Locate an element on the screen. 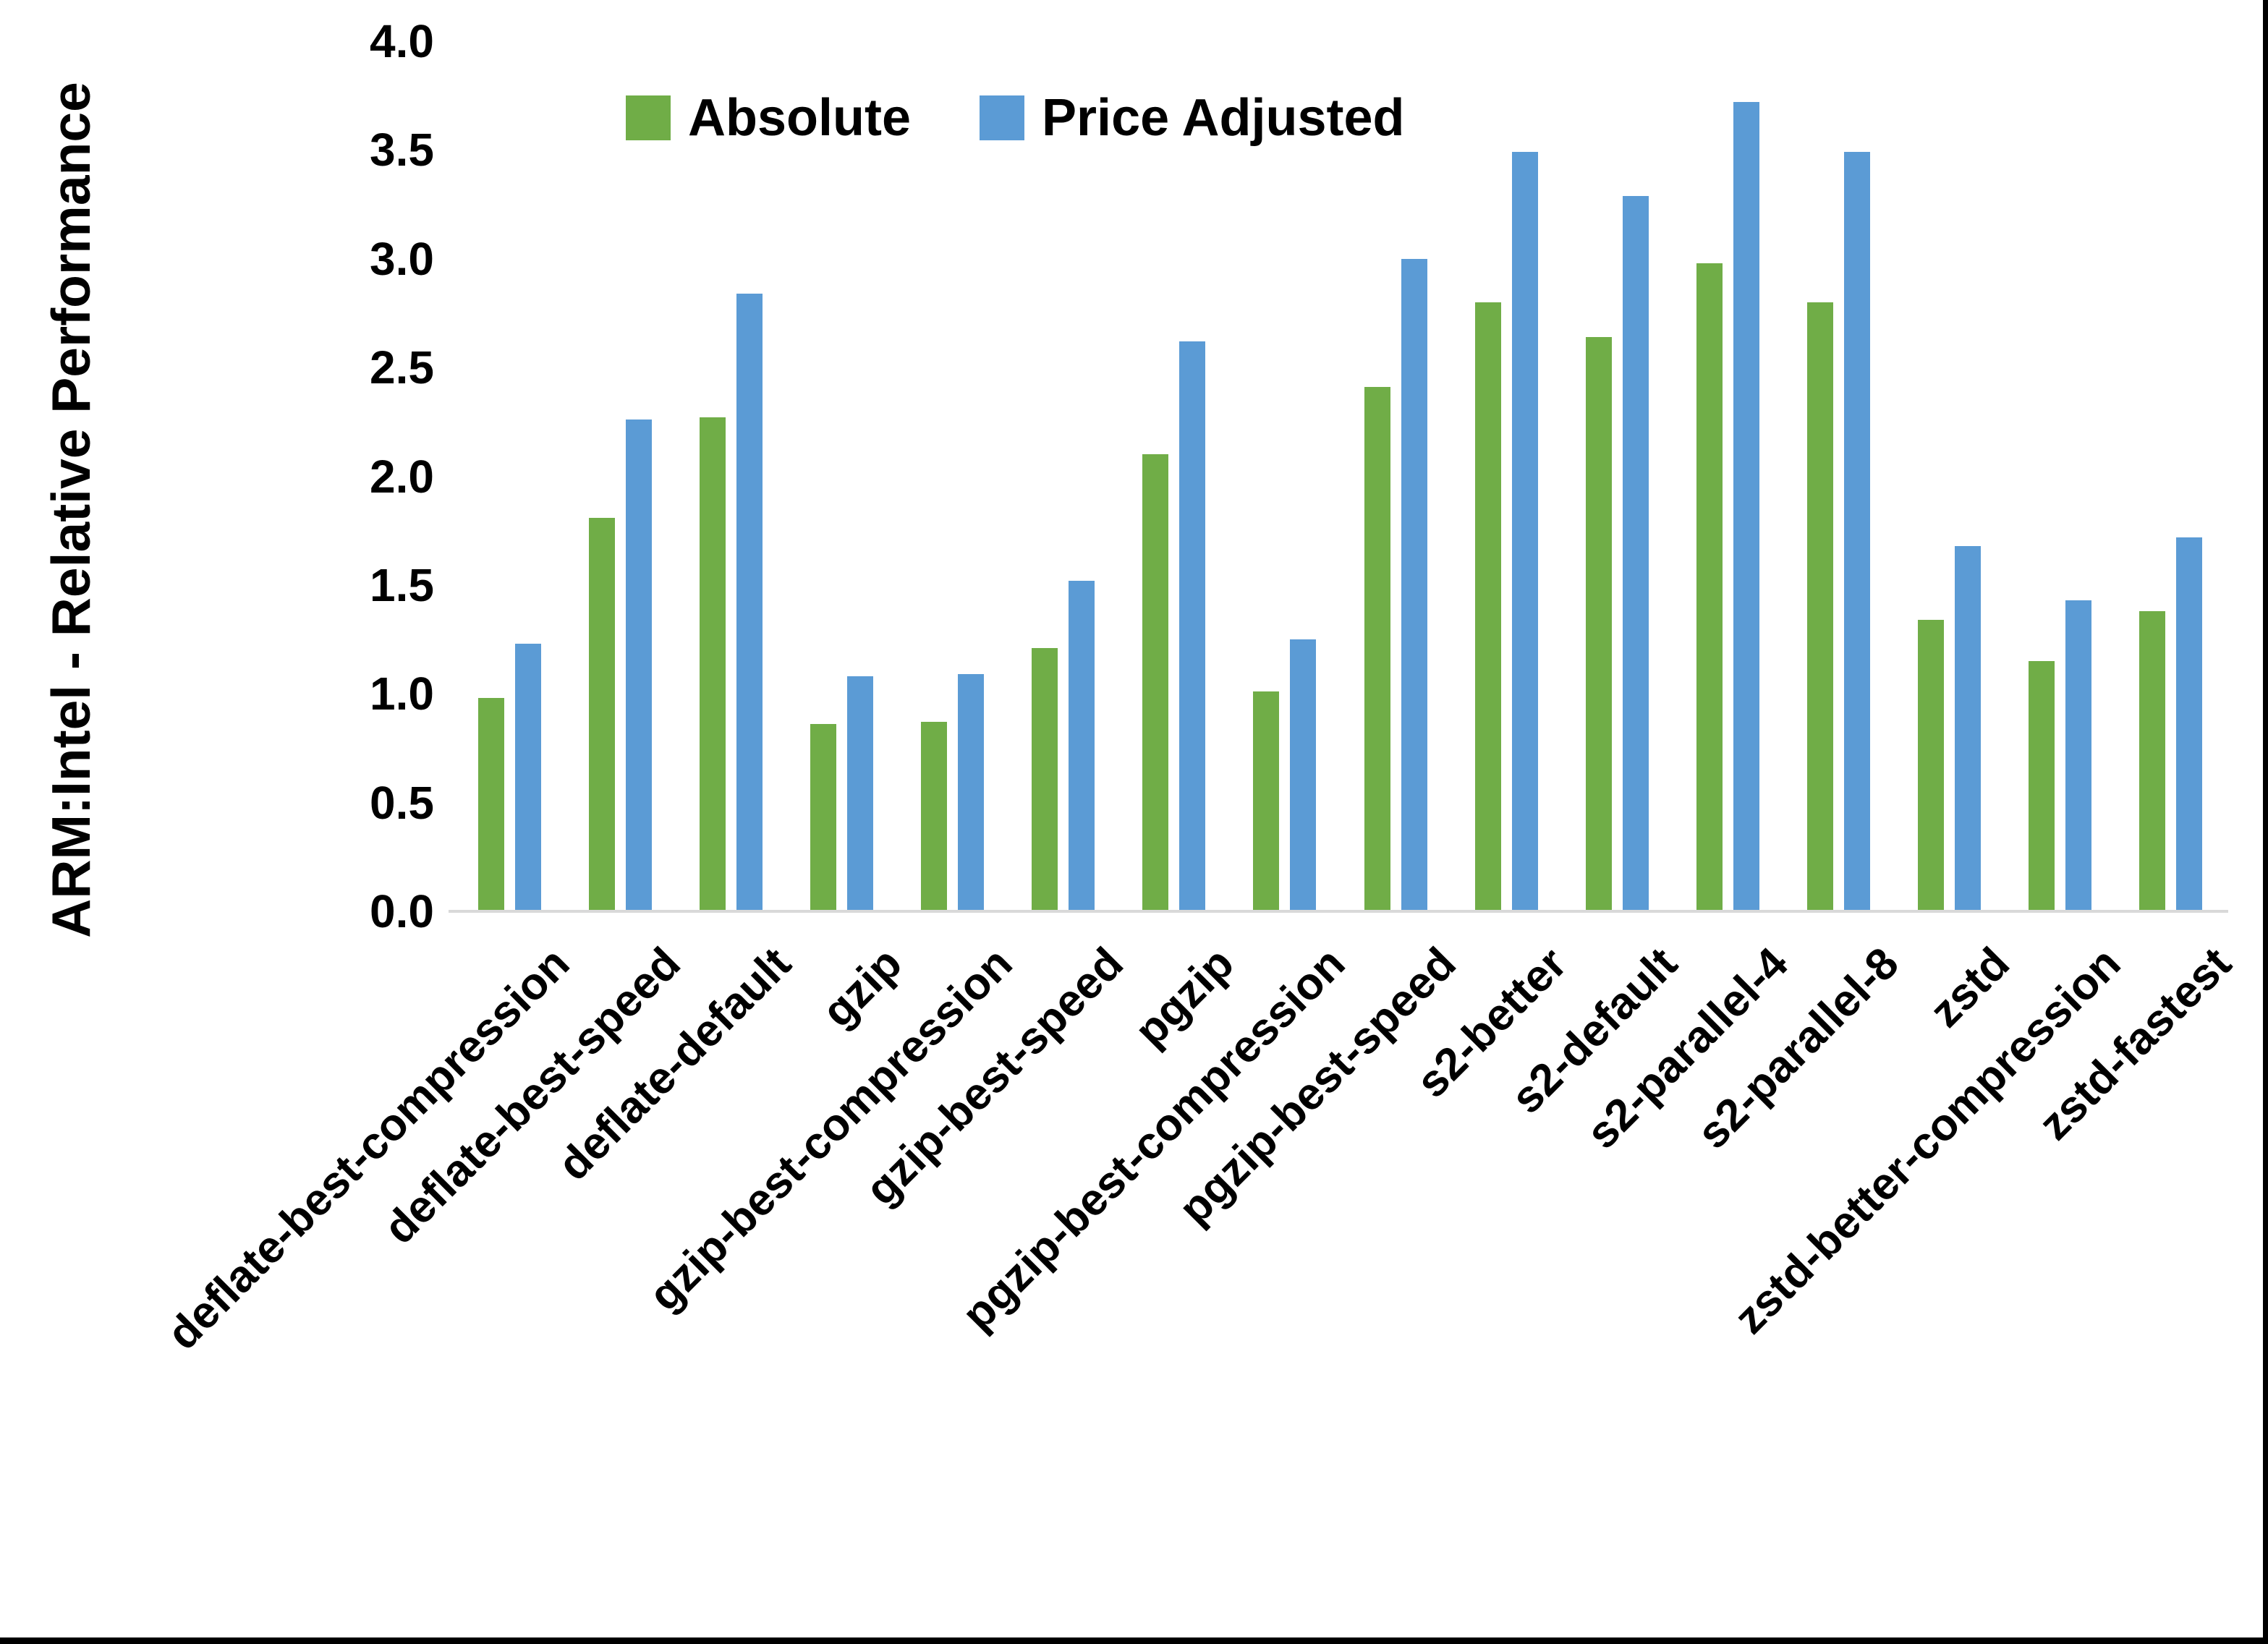 The image size is (2268, 1644). legend-item-price-adjusted: Price Adjusted is located at coordinates (1192, 118).